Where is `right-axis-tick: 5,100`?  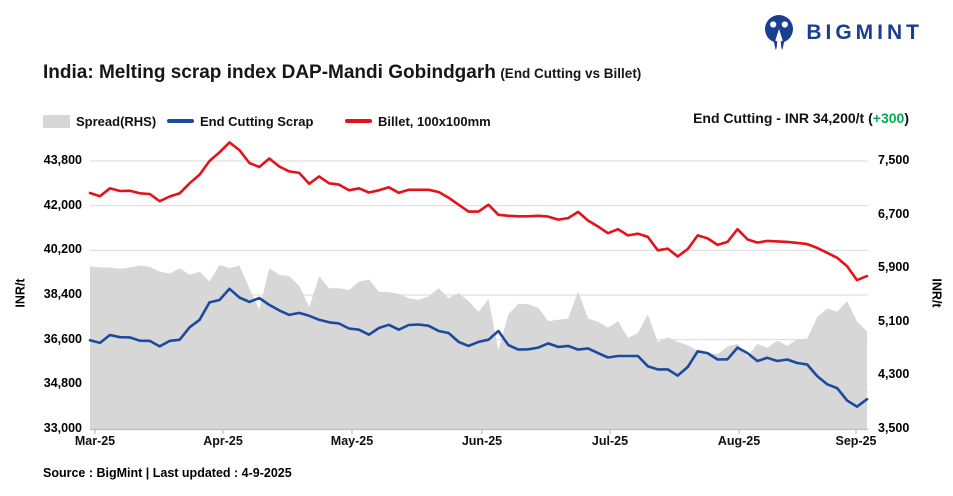 right-axis-tick: 5,100 is located at coordinates (894, 321).